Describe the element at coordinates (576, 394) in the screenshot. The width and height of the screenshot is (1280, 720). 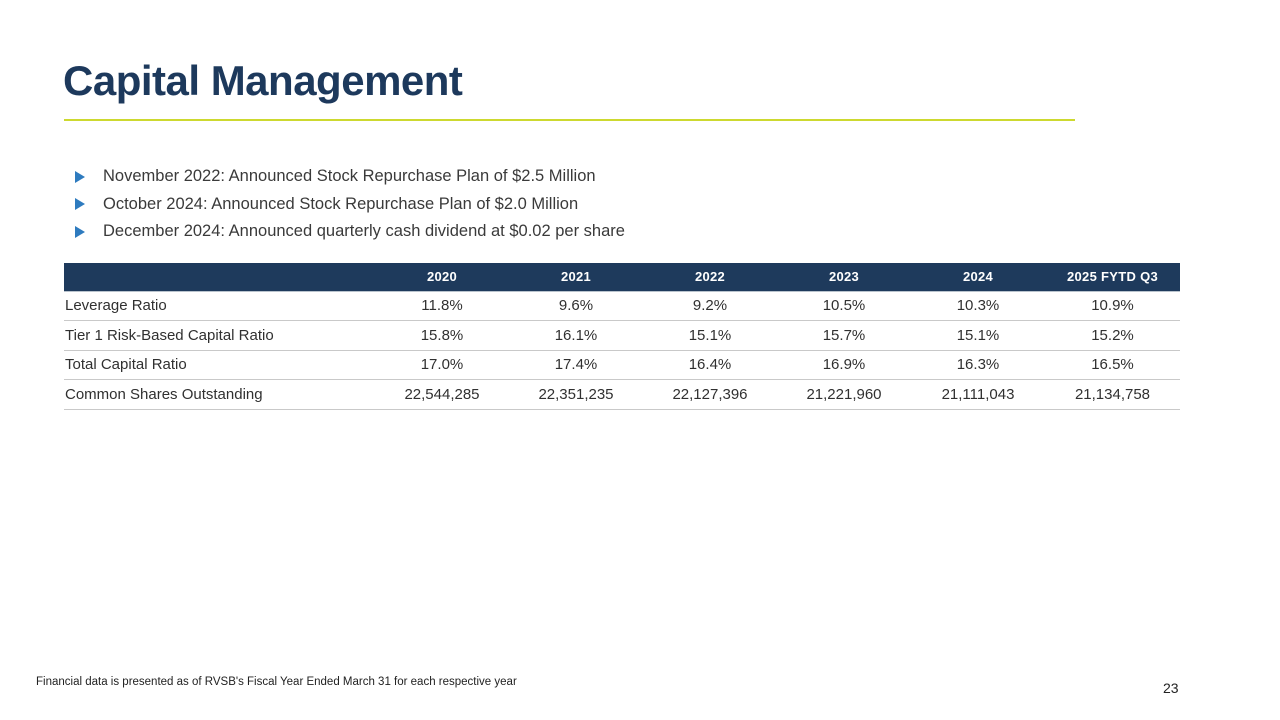
I see `table-cell: 22,351,235` at that location.